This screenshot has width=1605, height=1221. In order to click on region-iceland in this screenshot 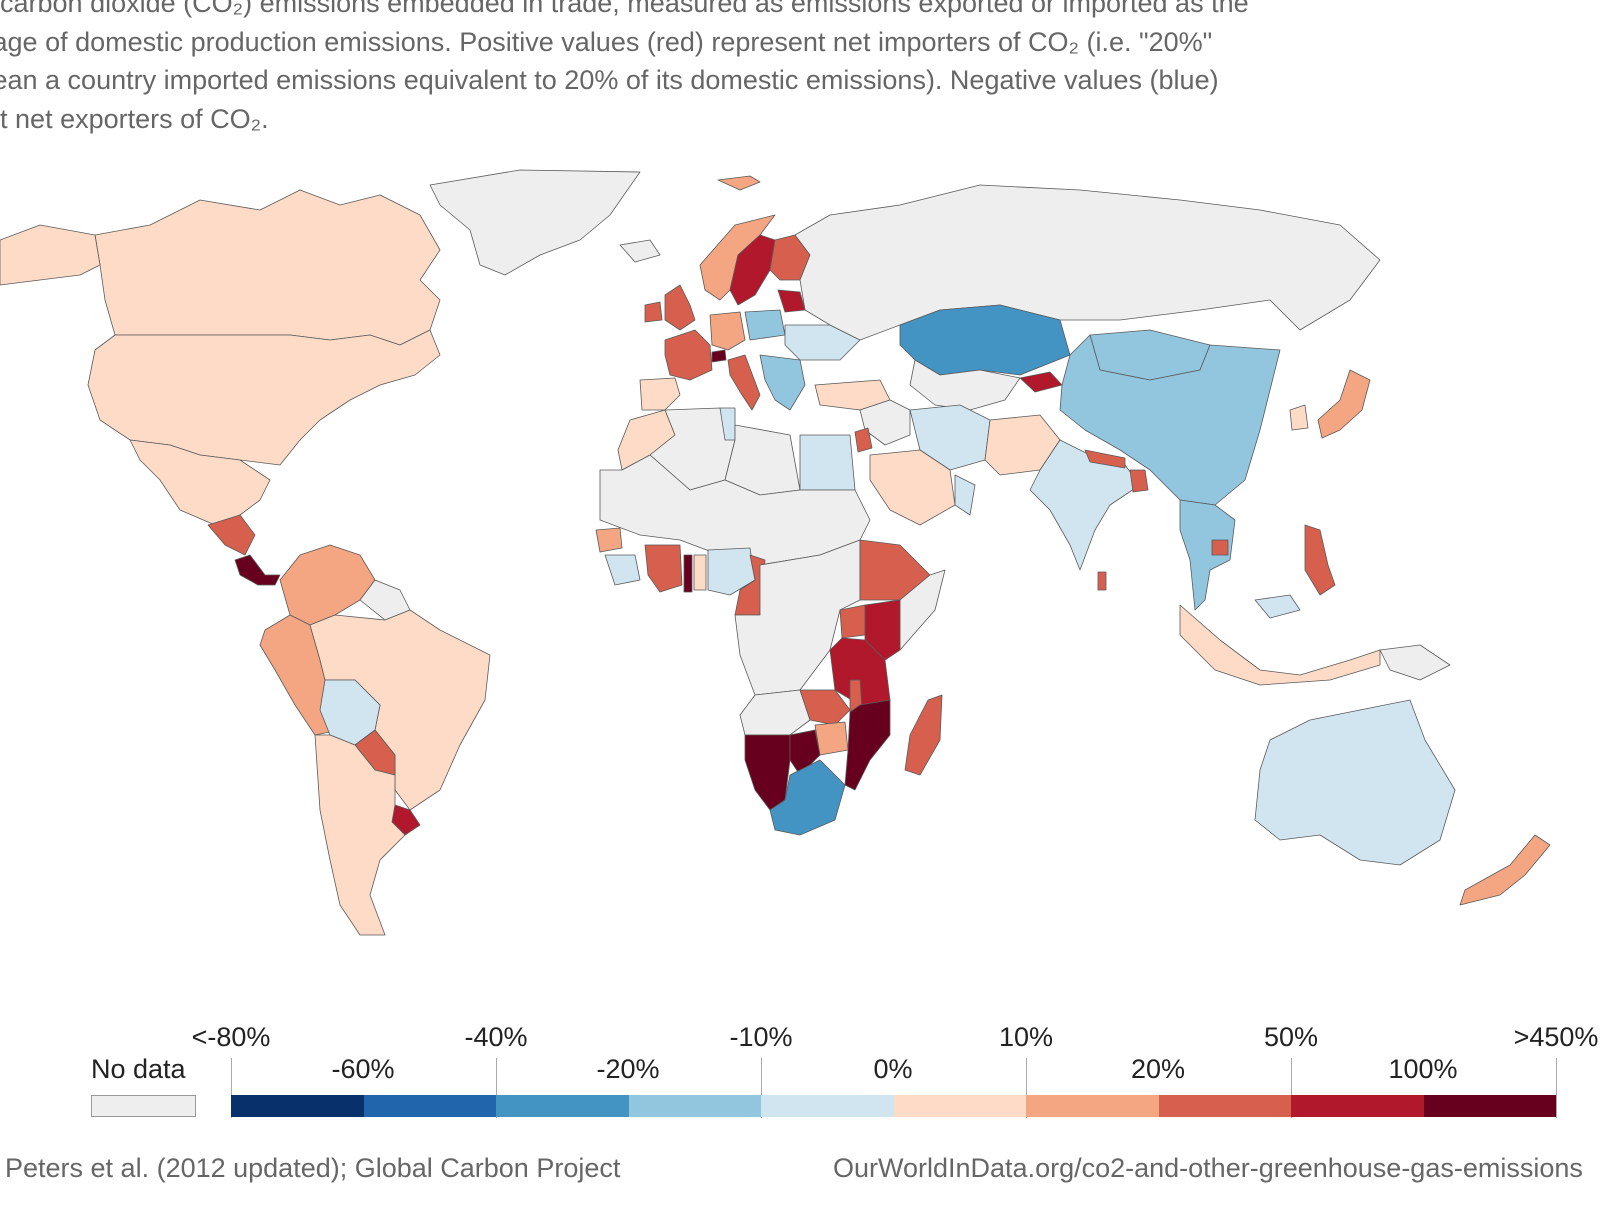, I will do `click(640, 251)`.